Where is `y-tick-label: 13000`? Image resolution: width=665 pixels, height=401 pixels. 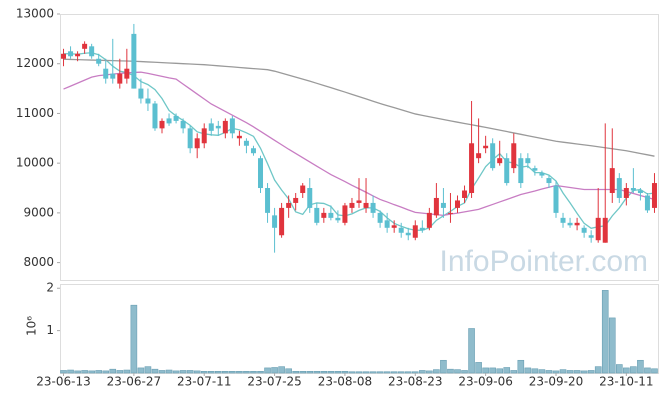 y-tick-label: 13000 is located at coordinates (35, 14).